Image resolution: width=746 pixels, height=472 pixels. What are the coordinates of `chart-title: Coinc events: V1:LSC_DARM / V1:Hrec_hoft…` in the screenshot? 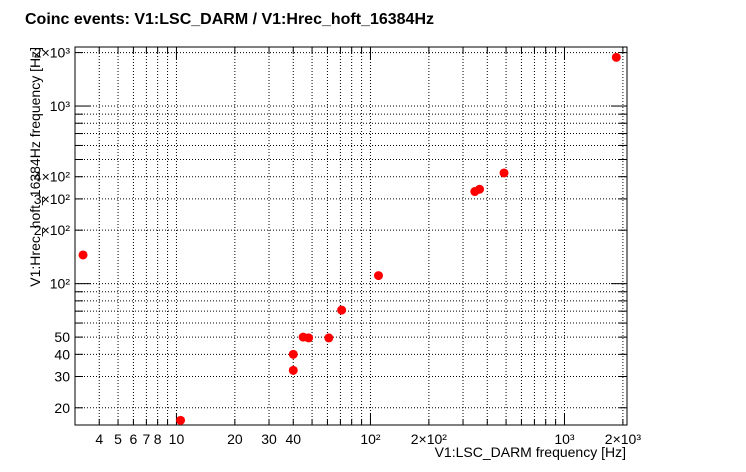 It's located at (229, 19).